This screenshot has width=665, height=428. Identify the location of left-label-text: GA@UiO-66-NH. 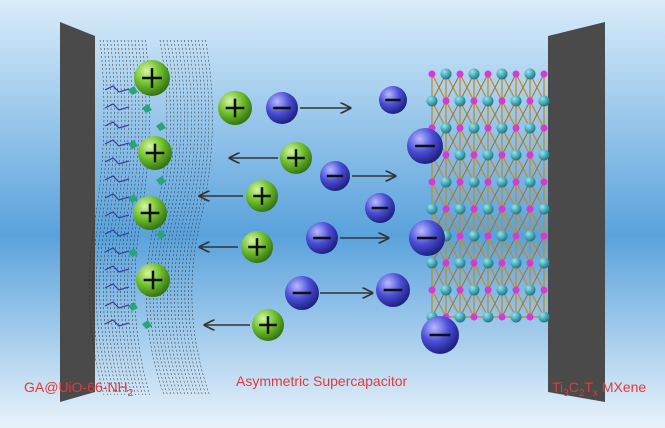
(76, 387).